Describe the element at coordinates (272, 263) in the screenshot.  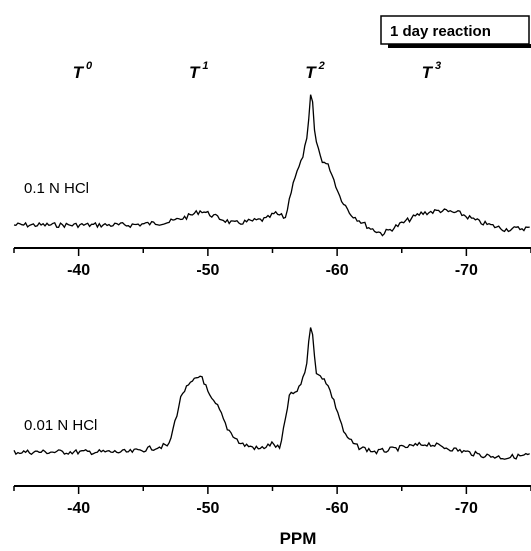
I see `x-axis-ticks-top: -40 -50 -60 -70` at that location.